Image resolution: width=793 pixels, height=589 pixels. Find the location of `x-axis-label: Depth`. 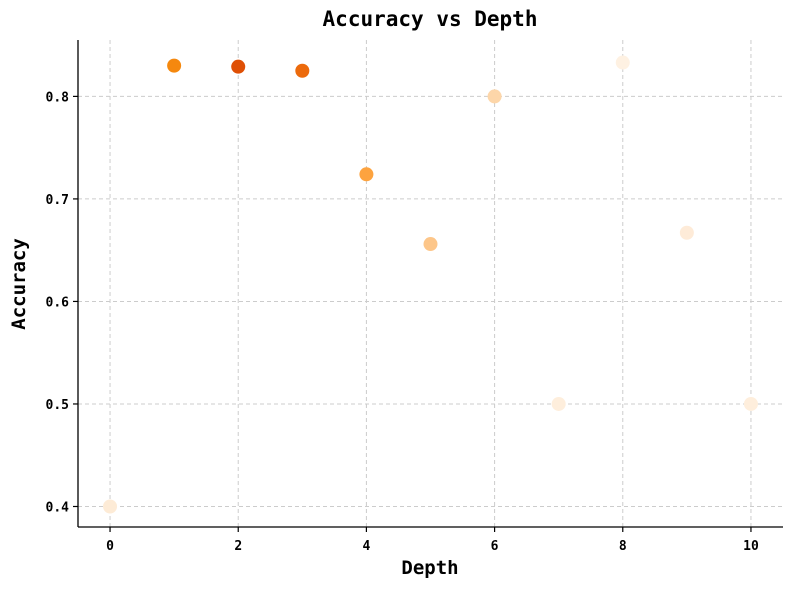

x-axis-label: Depth is located at coordinates (429, 568).